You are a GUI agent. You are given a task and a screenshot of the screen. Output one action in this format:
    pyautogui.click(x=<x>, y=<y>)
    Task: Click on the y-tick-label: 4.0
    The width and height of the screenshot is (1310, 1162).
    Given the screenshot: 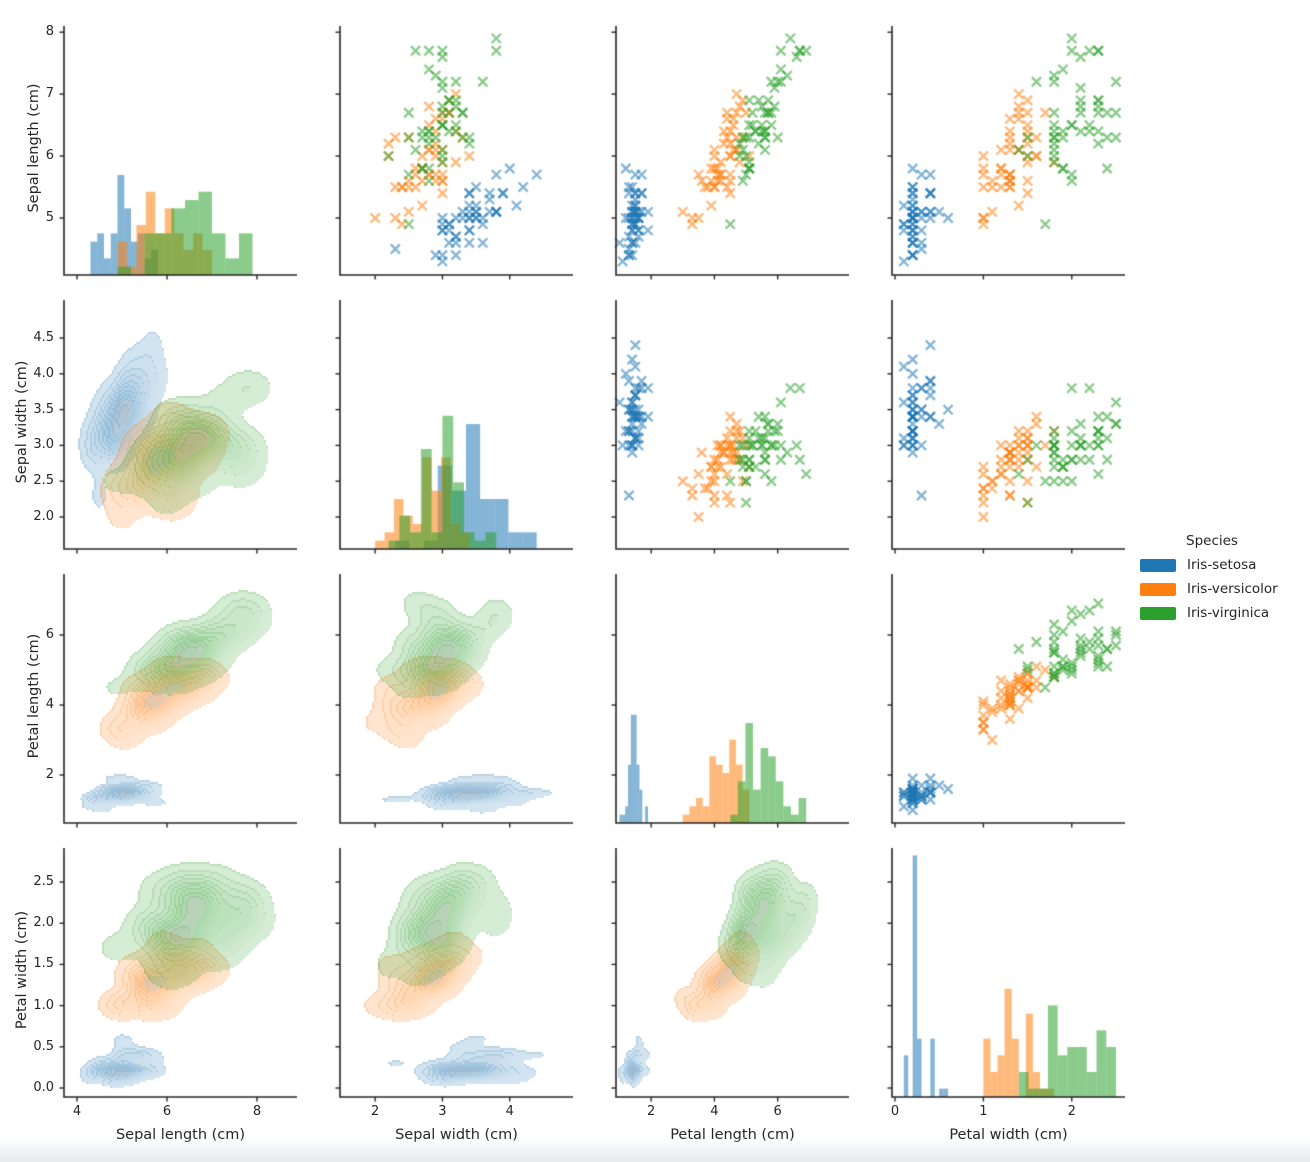 What is the action you would take?
    pyautogui.click(x=43, y=373)
    